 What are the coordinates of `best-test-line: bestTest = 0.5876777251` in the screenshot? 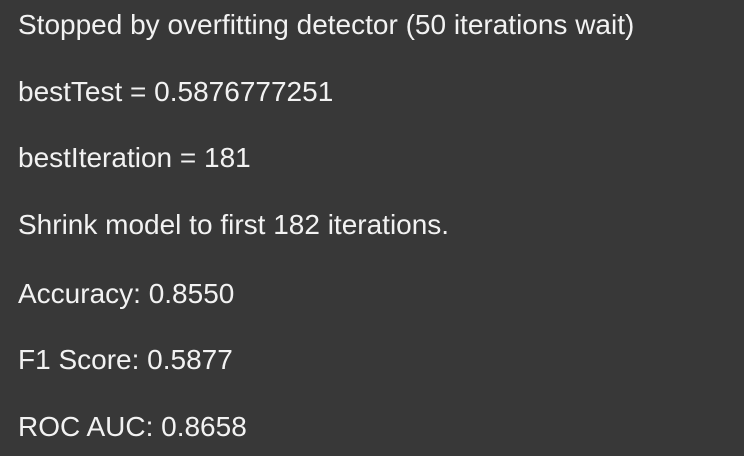 It's located at (176, 91).